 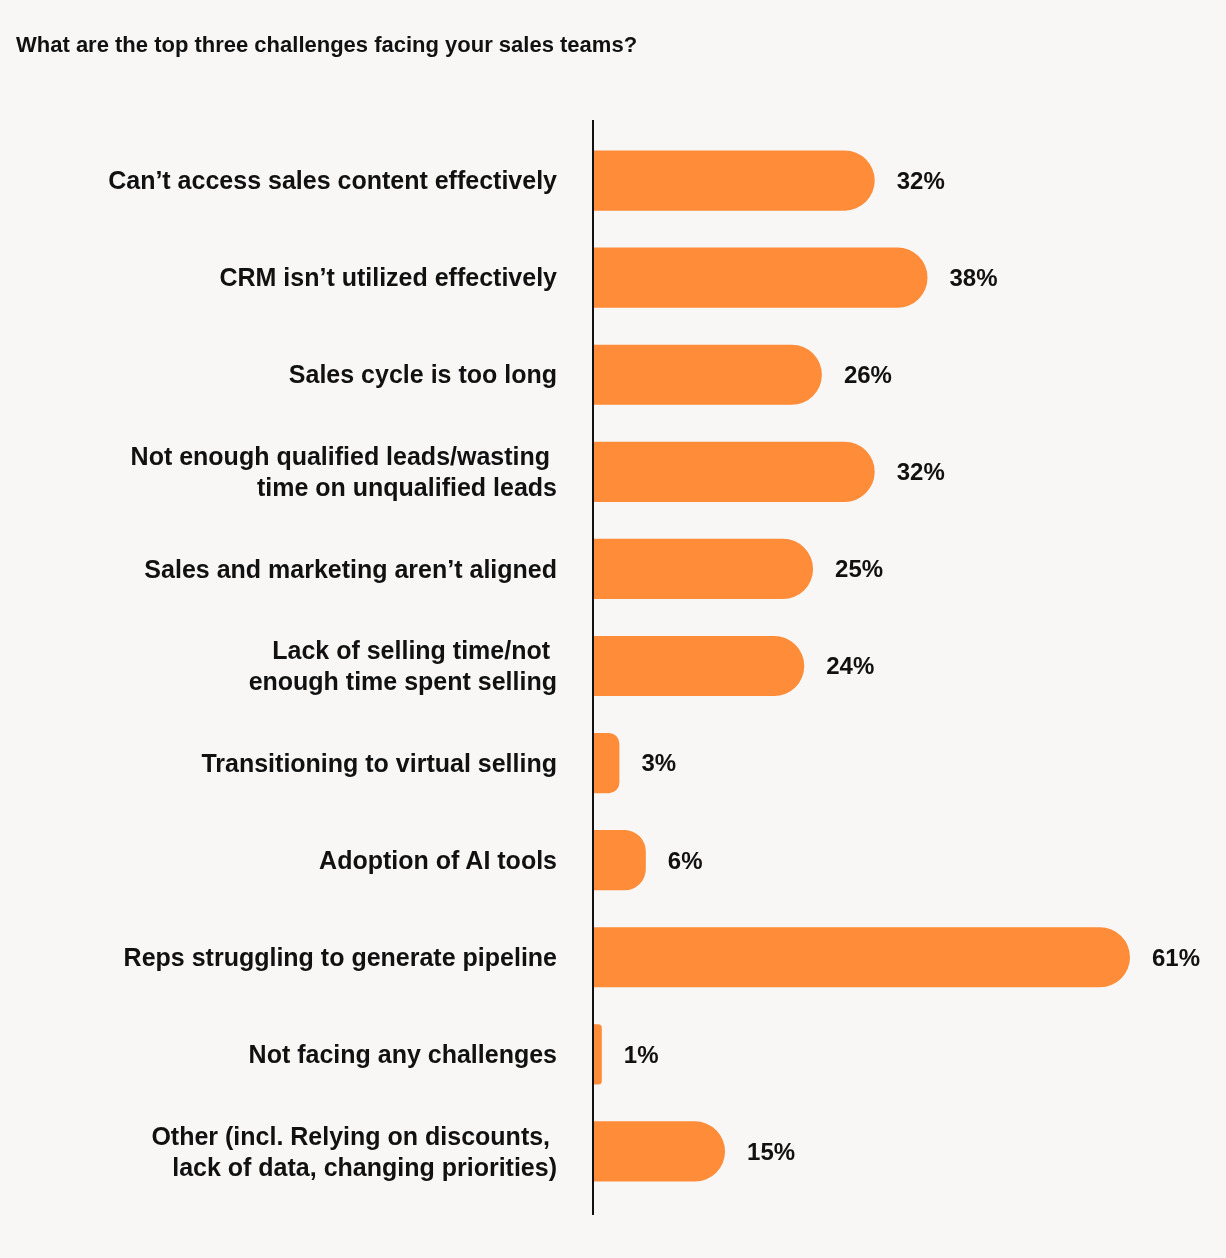 I want to click on y-tick-label: Not enough qualified leads/wasting time on unqualified leads, so click(x=343, y=472).